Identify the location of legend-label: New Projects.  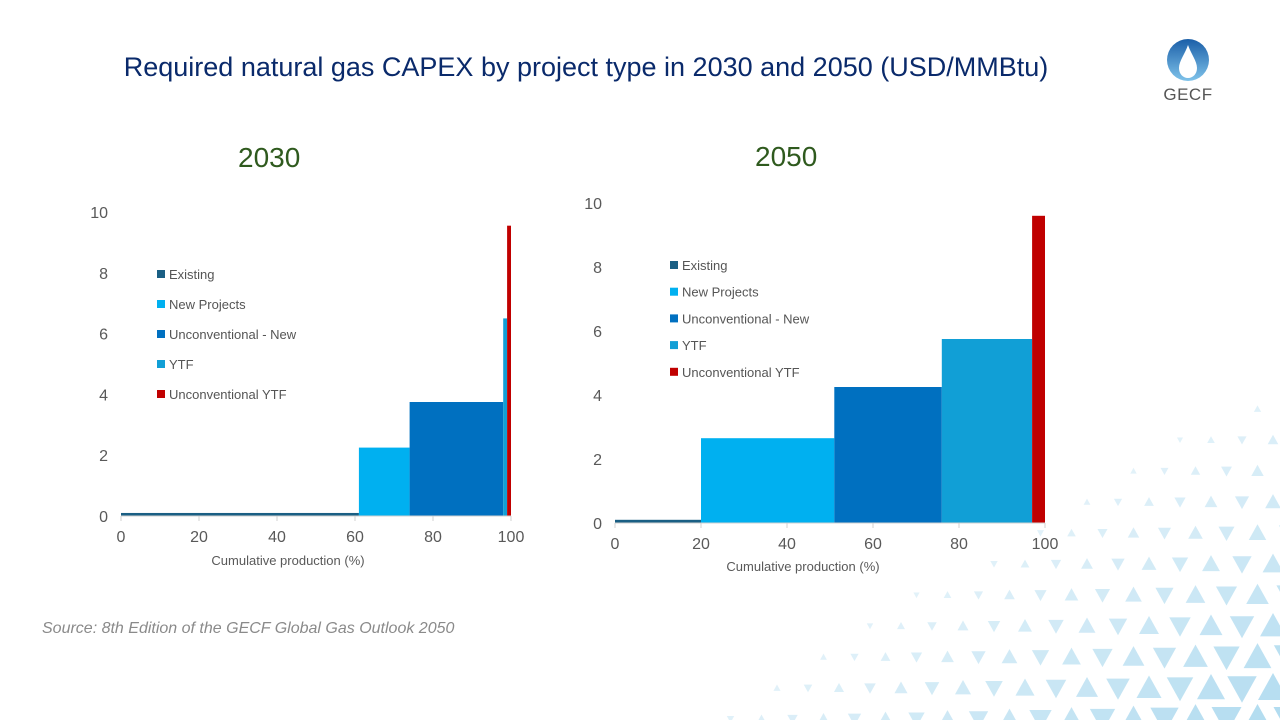
(720, 292).